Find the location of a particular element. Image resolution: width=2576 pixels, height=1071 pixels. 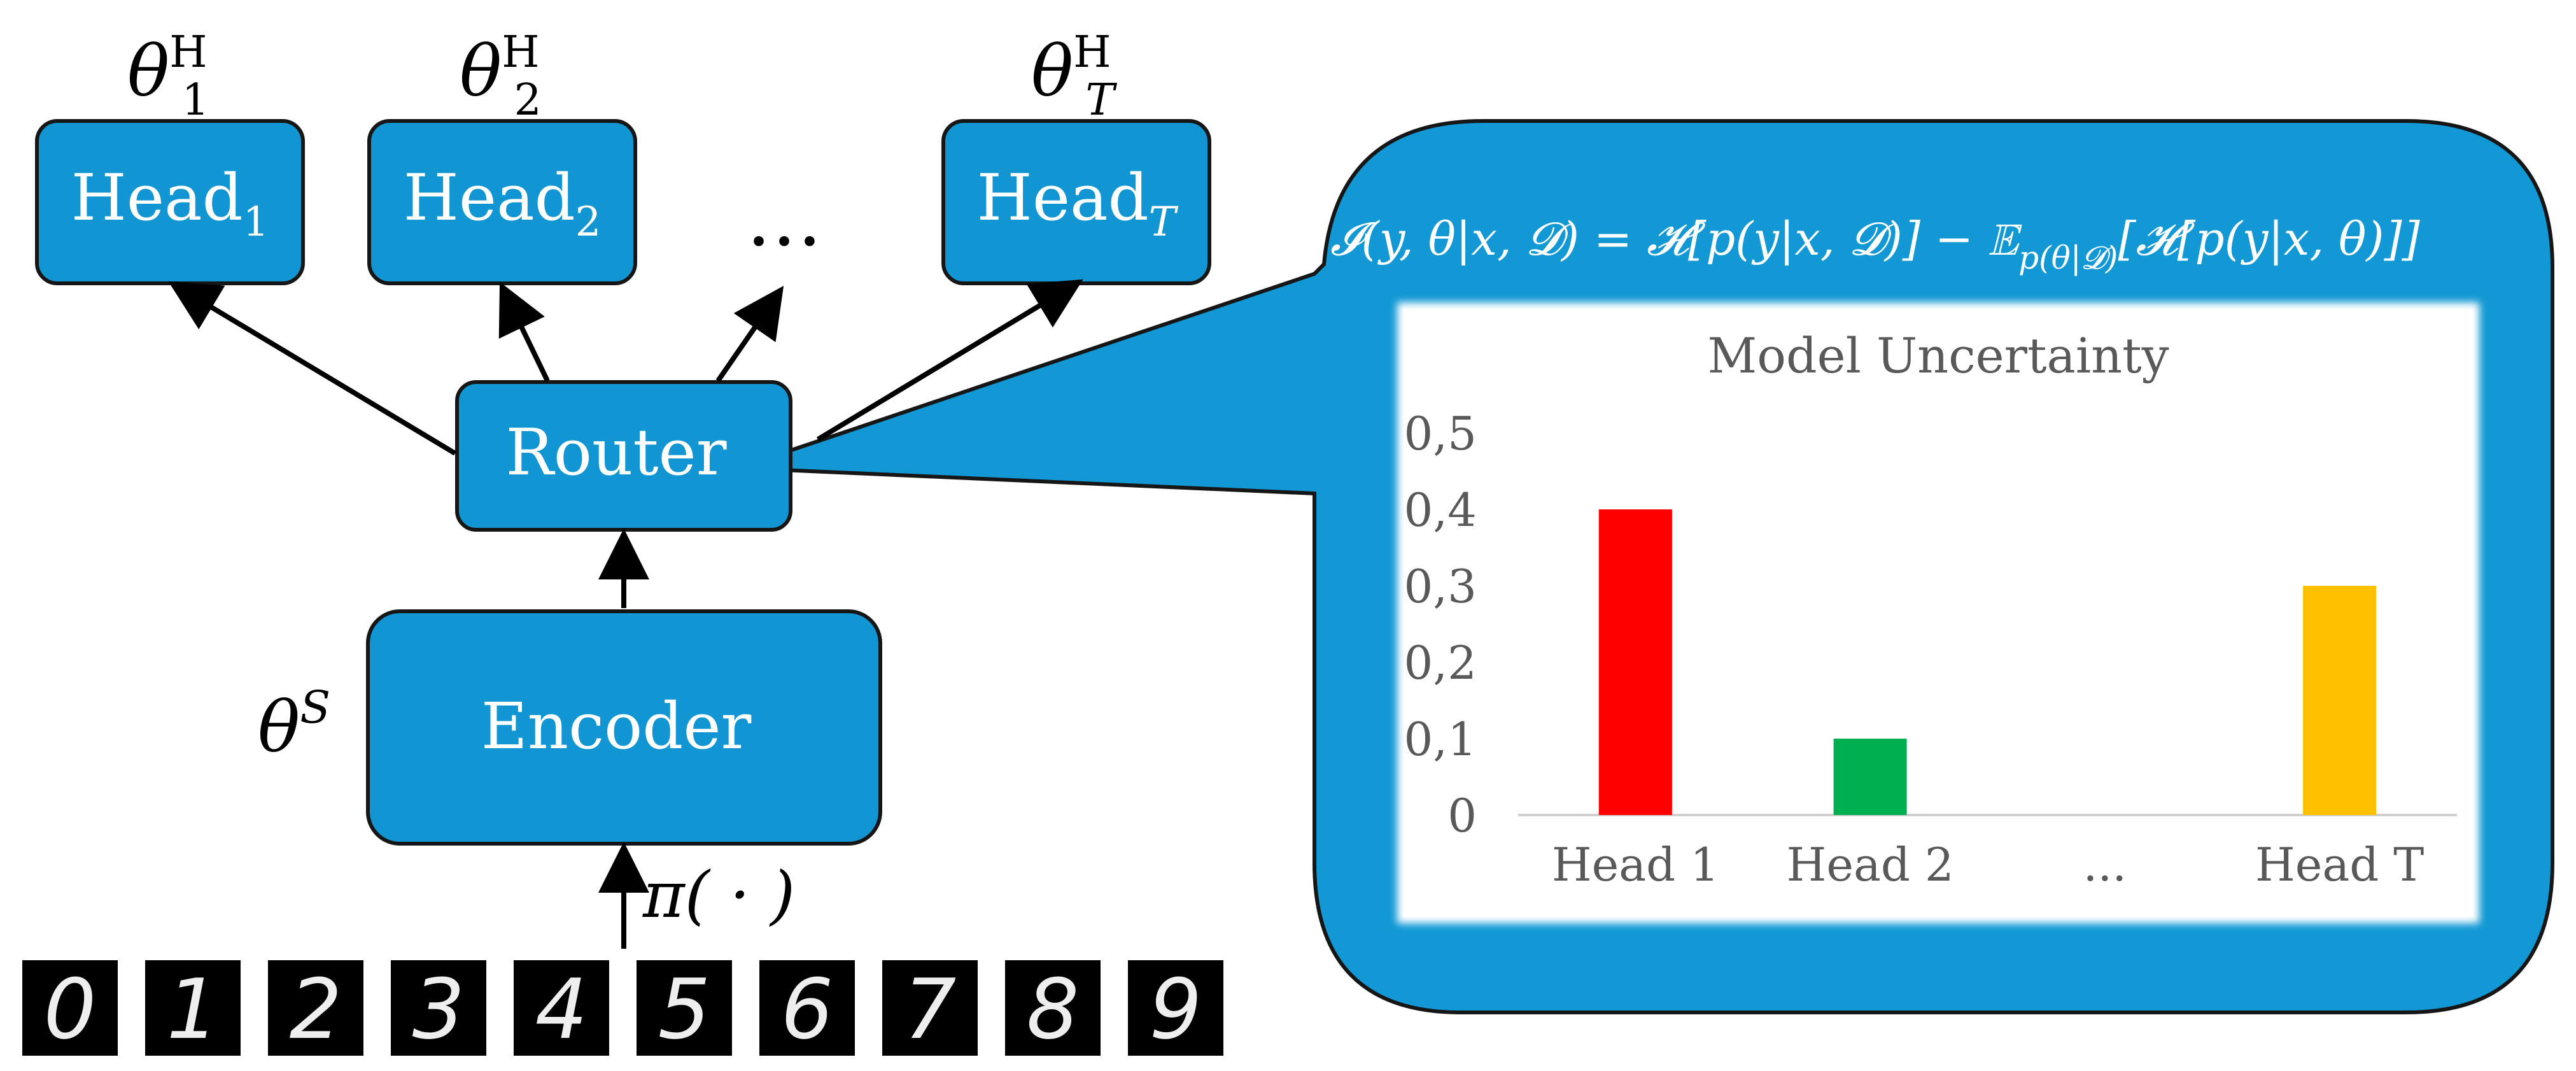

head-1-param-label: θH 1 is located at coordinates (168, 76).